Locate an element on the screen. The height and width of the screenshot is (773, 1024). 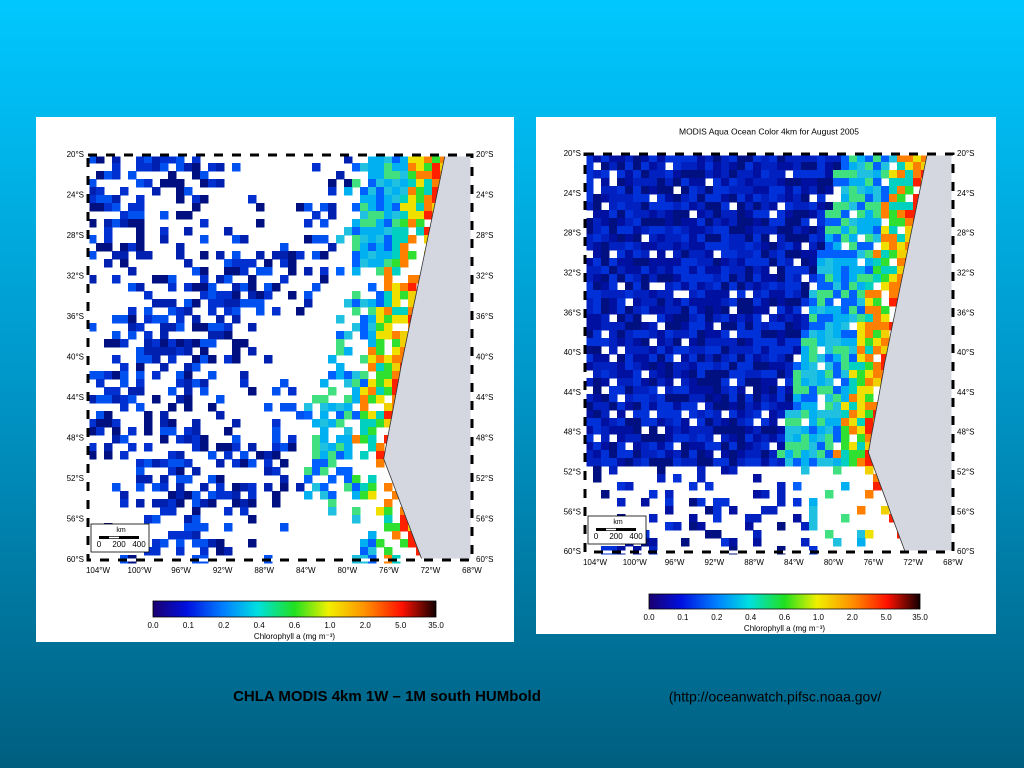
scale-bar is located at coordinates (114, 537).